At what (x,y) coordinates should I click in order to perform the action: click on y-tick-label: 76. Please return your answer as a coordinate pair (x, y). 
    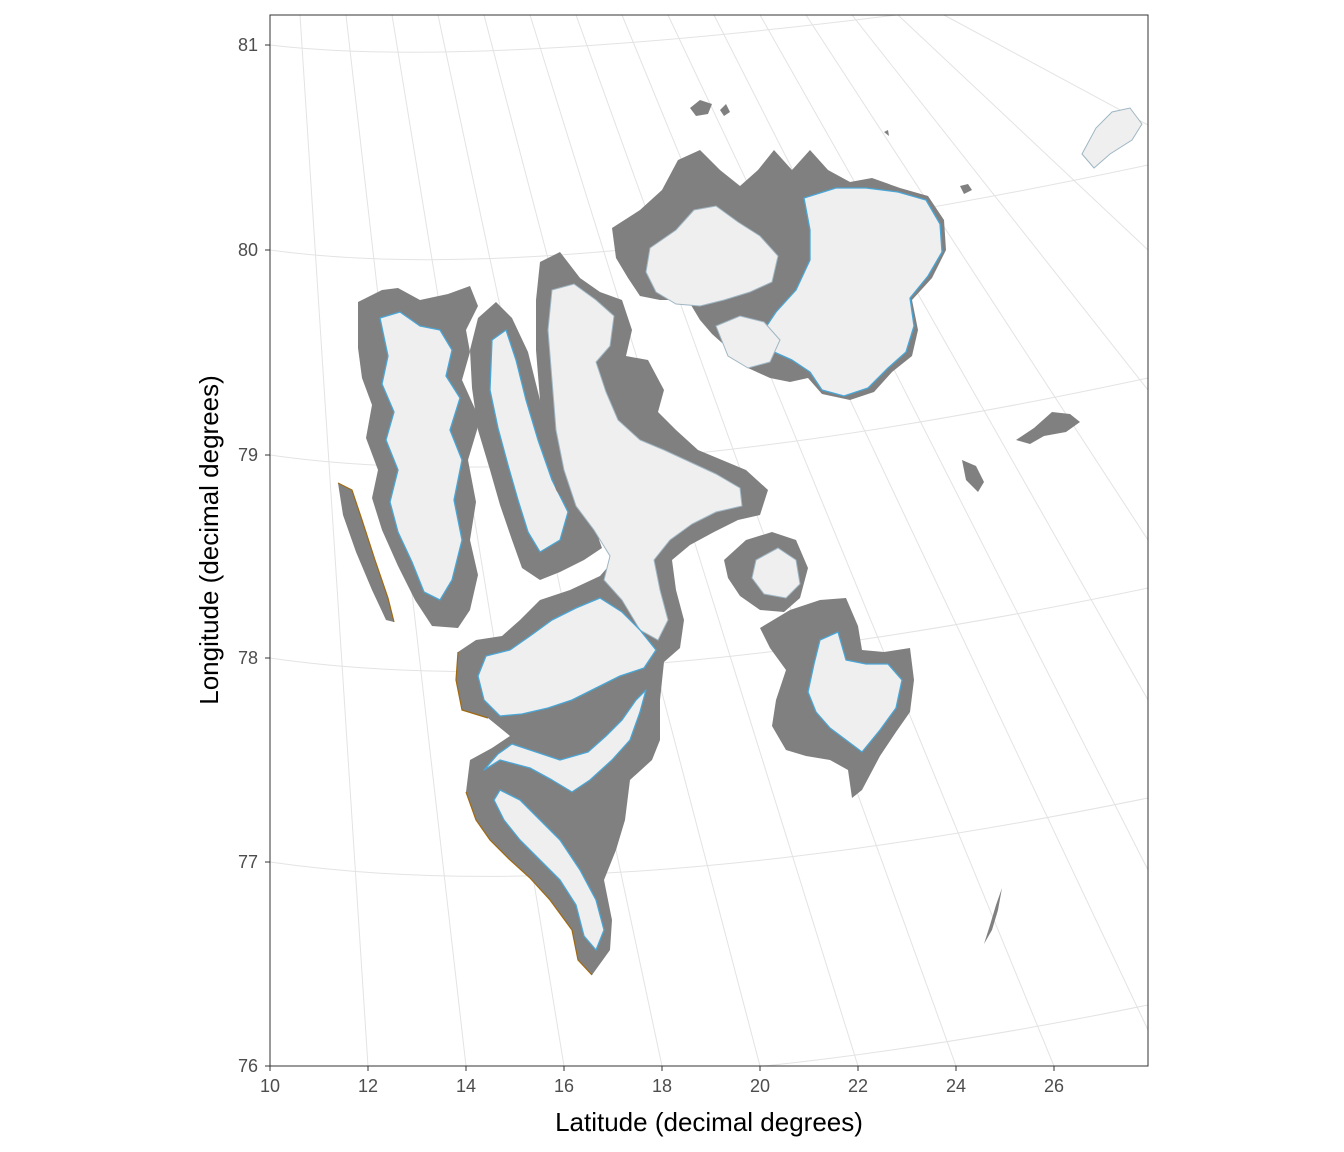
    Looking at the image, I should click on (248, 1066).